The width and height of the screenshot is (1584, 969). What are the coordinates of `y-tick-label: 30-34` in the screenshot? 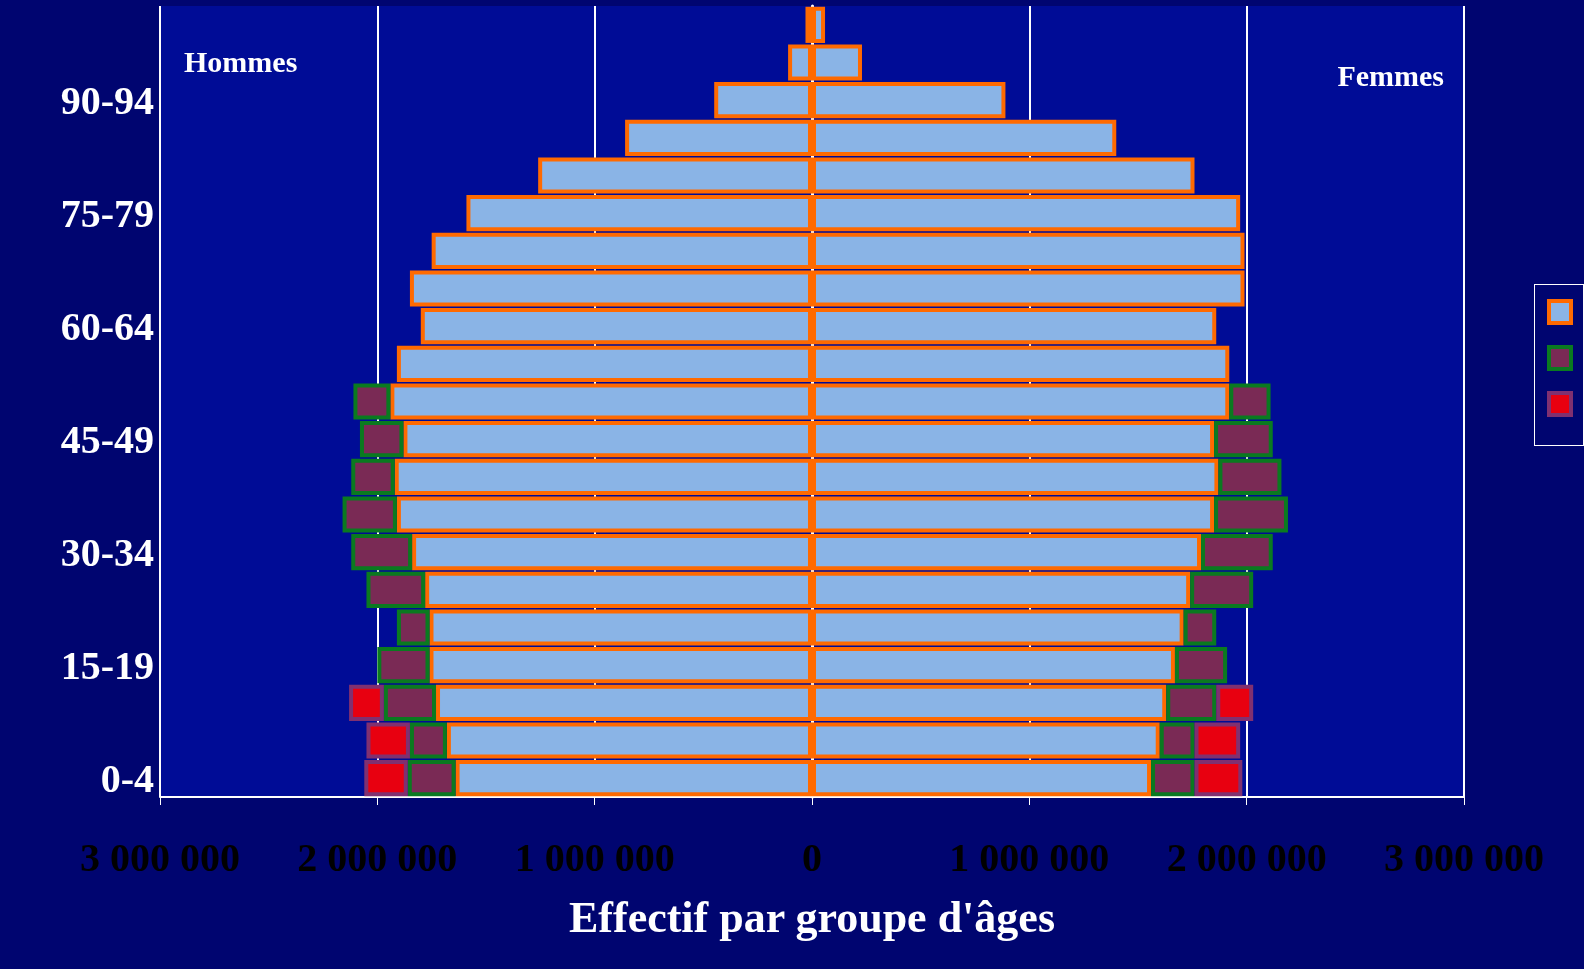 It's located at (107, 552).